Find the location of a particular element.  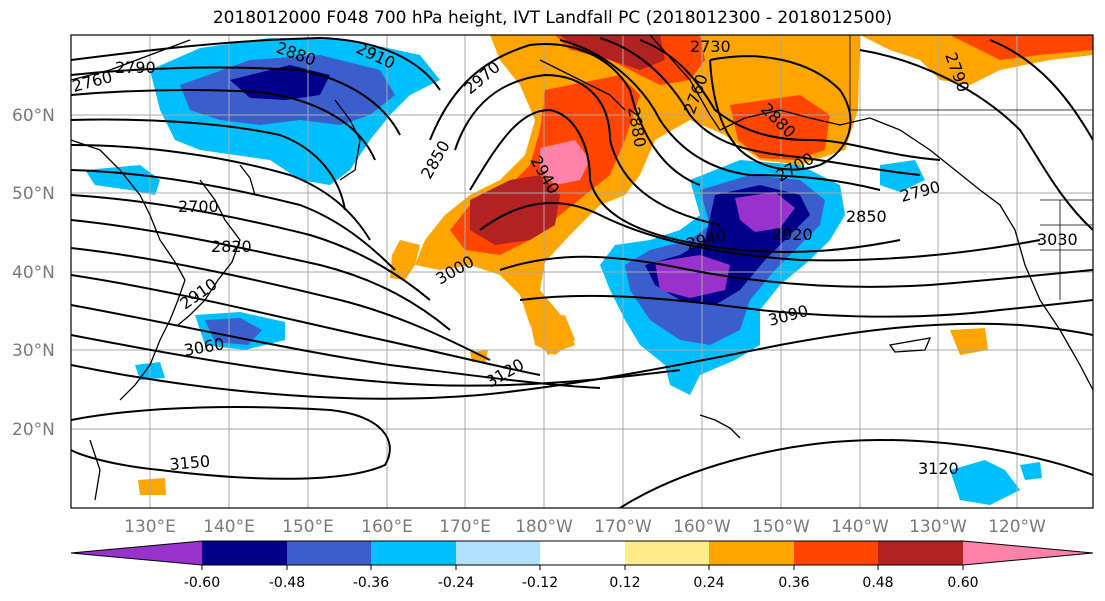

contour-label: 2820 is located at coordinates (231, 246).